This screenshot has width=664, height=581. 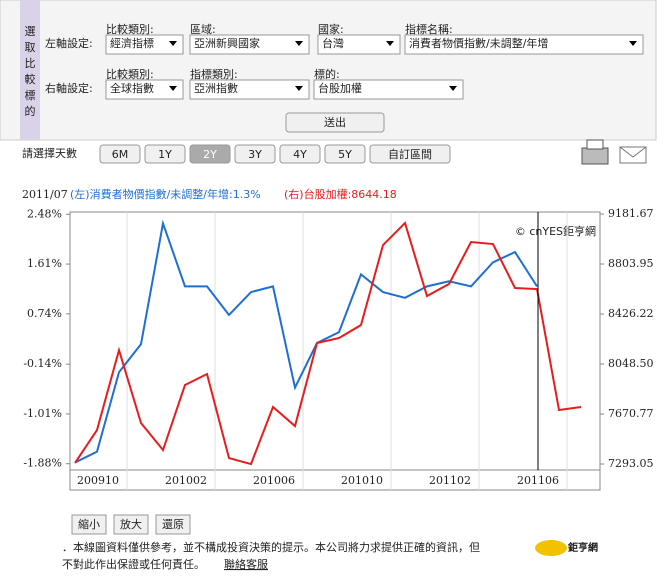 I want to click on select-value: 消費者物價指數/未調整/年增, so click(x=478, y=43).